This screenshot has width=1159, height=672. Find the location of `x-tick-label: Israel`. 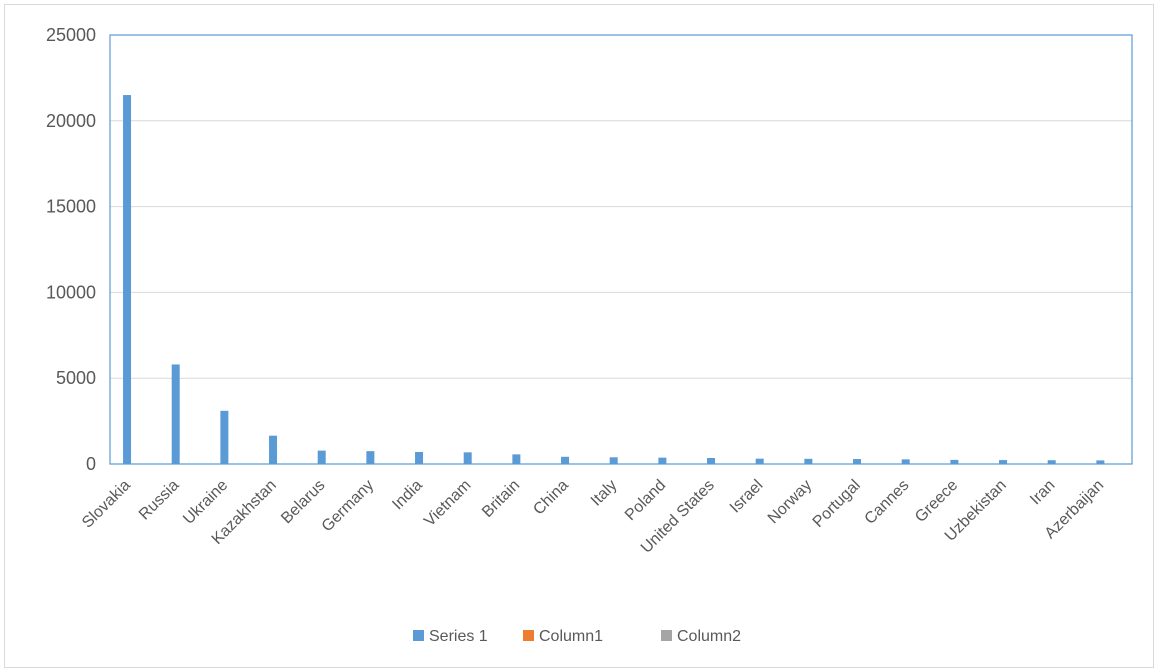

x-tick-label: Israel is located at coordinates (747, 497).